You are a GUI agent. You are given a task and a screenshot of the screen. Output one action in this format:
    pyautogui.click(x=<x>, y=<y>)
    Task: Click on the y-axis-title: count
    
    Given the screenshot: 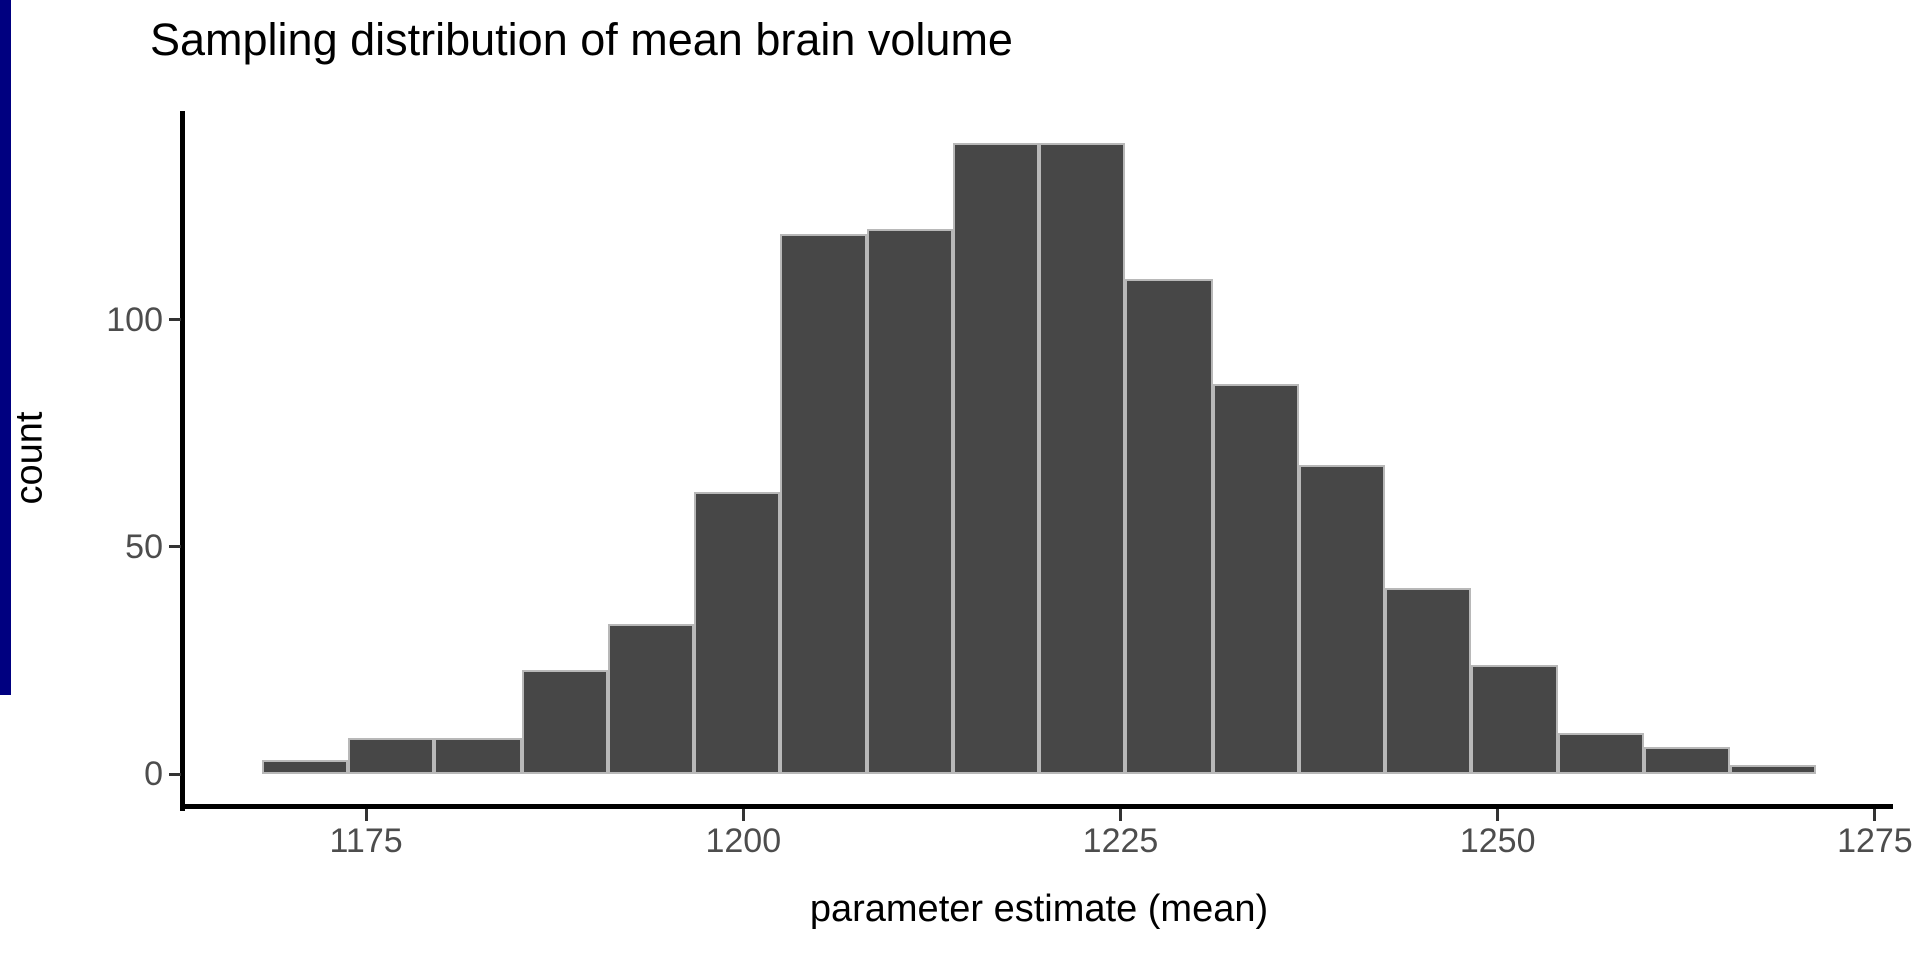 What is the action you would take?
    pyautogui.click(x=29, y=458)
    